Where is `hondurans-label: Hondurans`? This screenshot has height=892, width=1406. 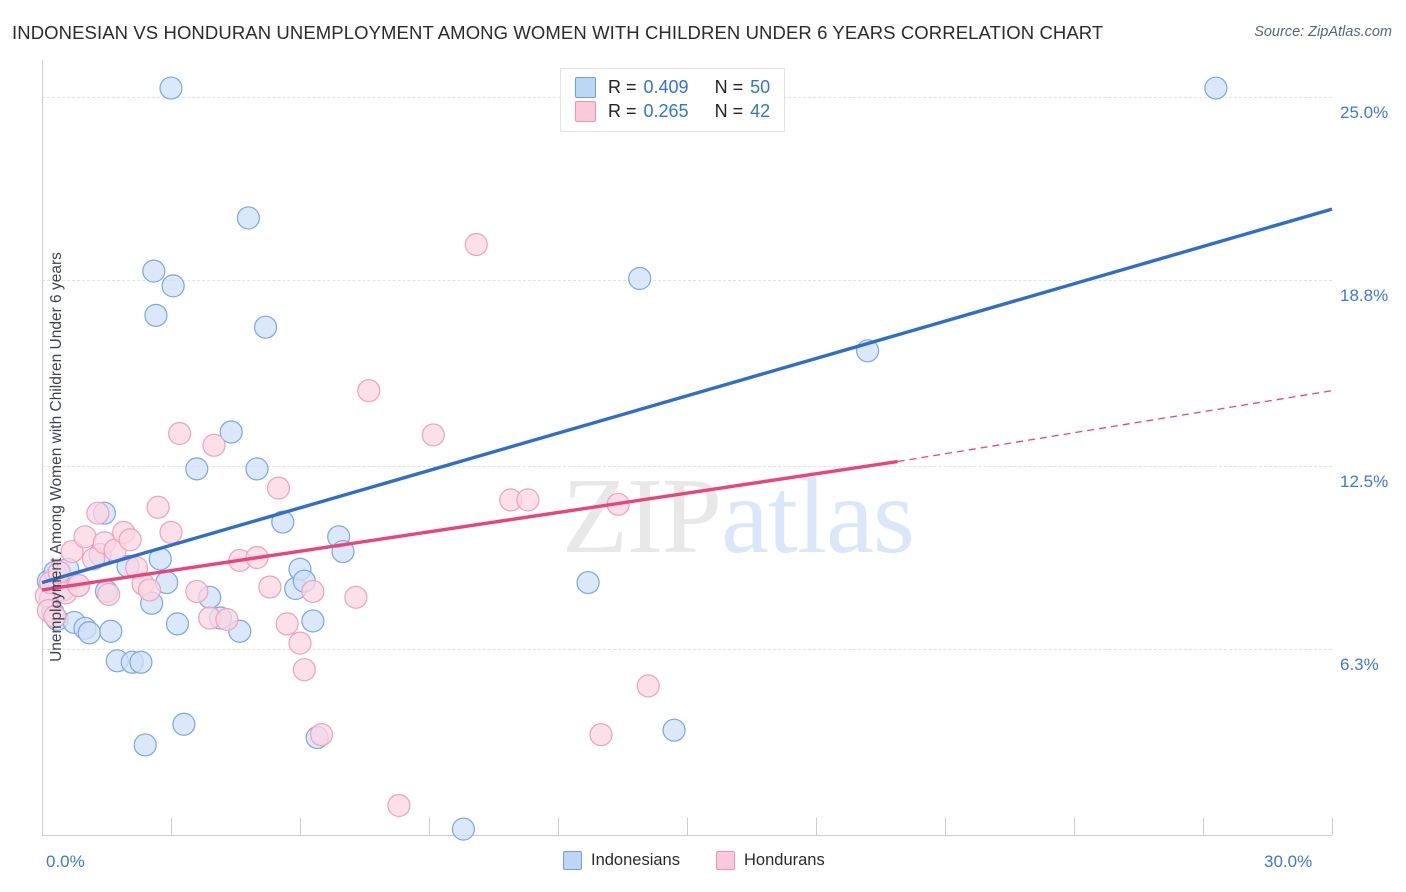 hondurans-label: Hondurans is located at coordinates (784, 860).